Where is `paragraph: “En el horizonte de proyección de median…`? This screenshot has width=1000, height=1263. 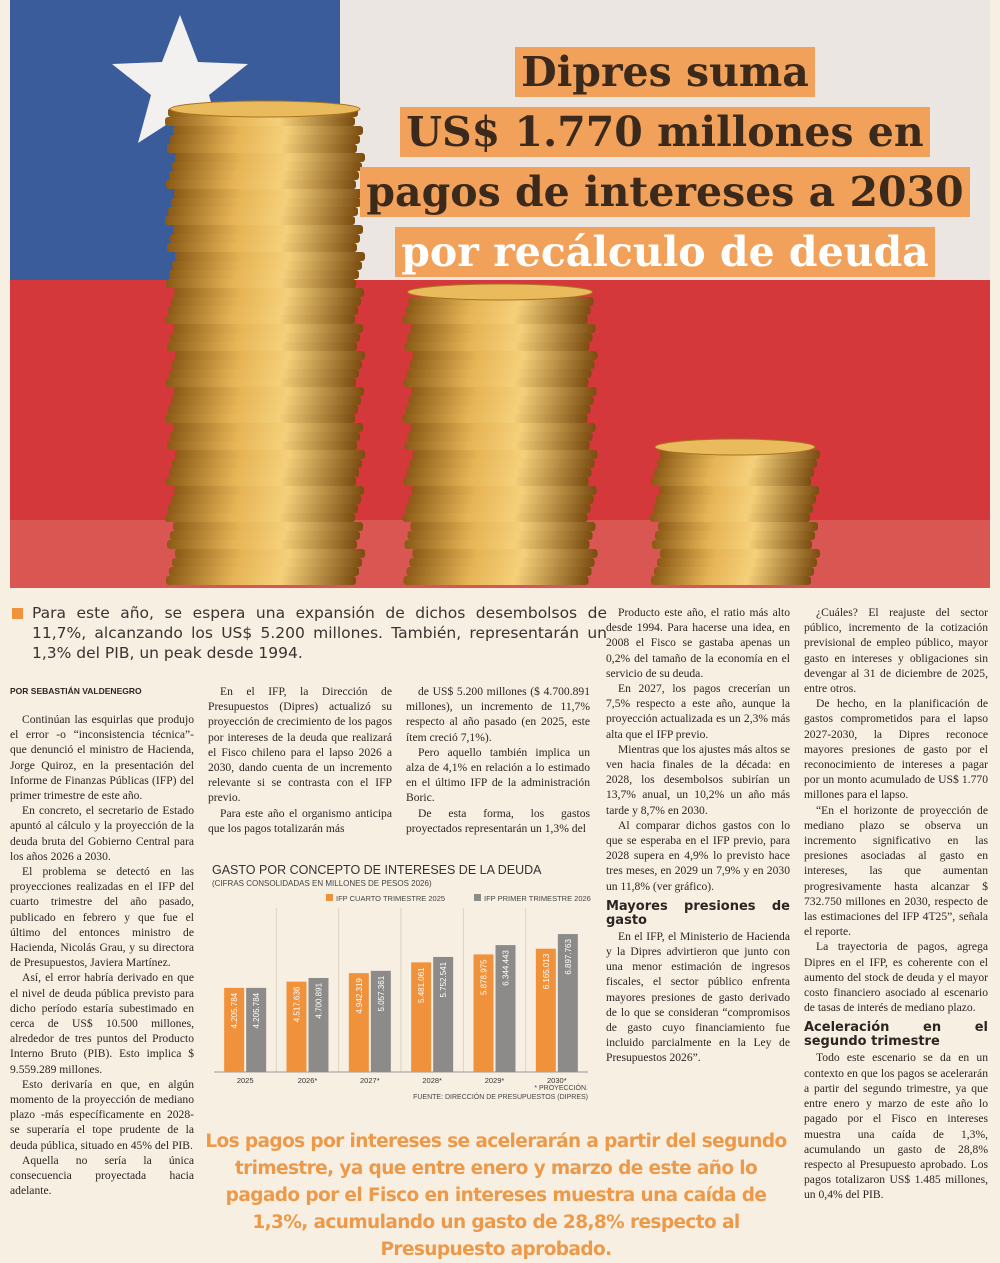 paragraph: “En el horizonte de proyección de median… is located at coordinates (896, 871).